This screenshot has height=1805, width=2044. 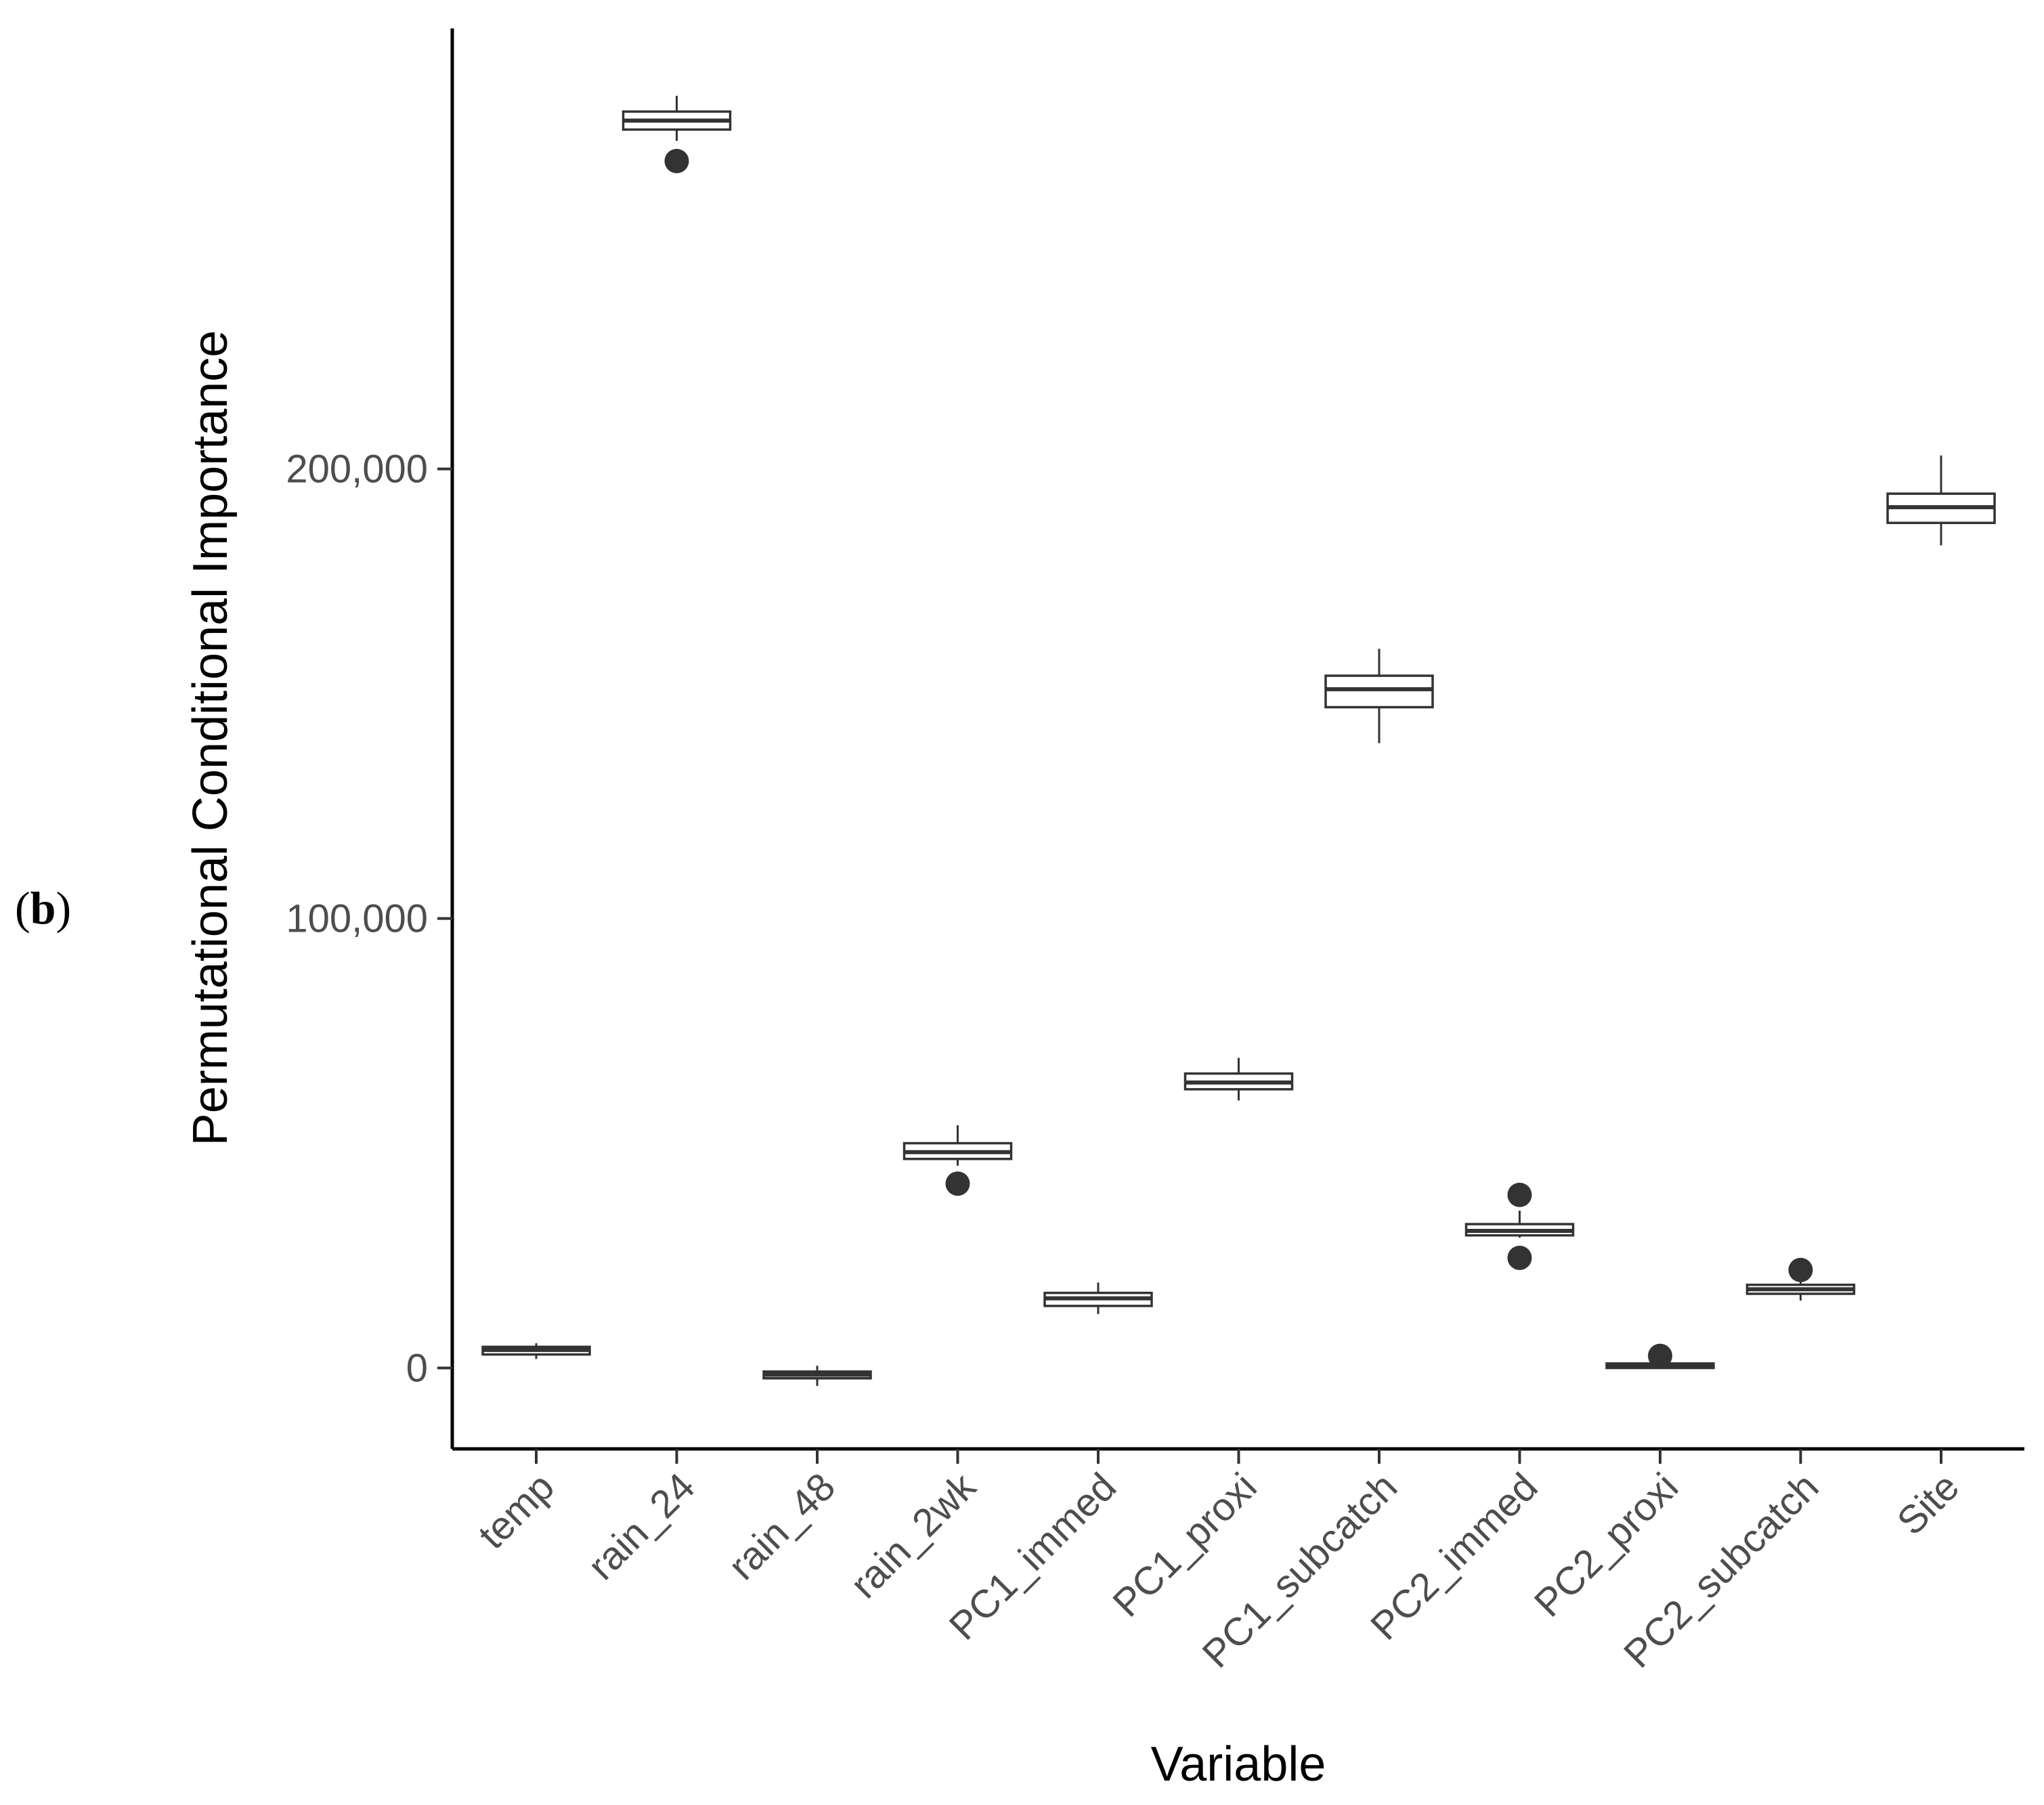 I want to click on box-rain_2wk, so click(x=958, y=1160).